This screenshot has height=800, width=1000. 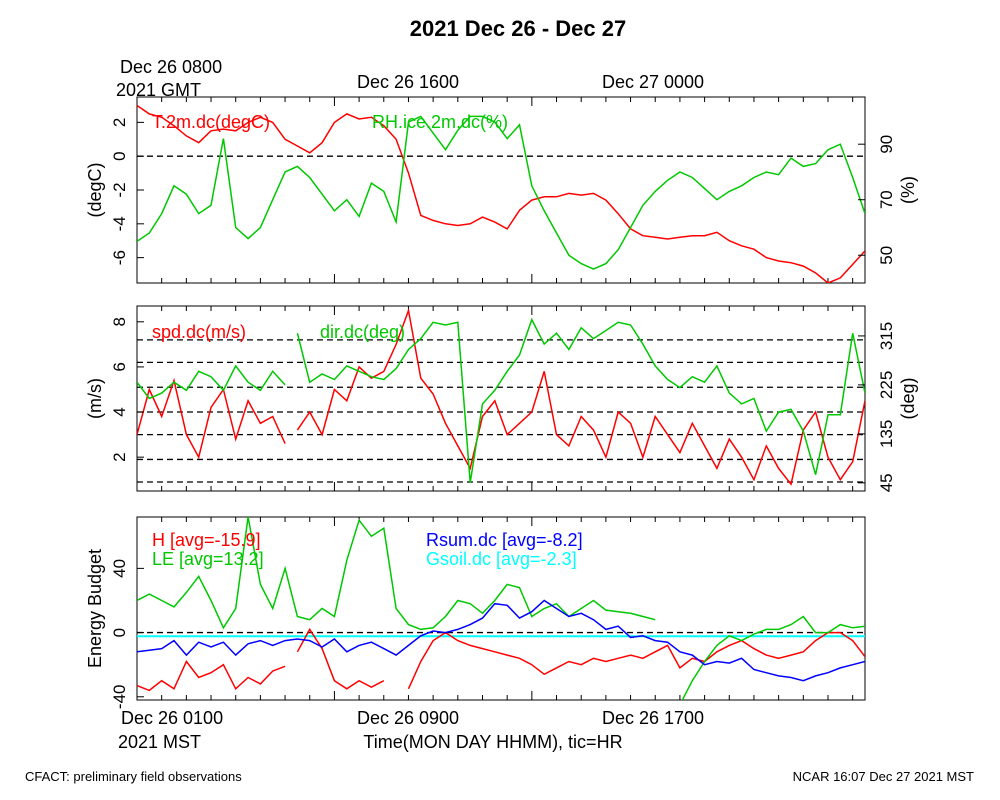 What do you see at coordinates (199, 332) in the screenshot?
I see `legend-speed: spd.dc(m/s)` at bounding box center [199, 332].